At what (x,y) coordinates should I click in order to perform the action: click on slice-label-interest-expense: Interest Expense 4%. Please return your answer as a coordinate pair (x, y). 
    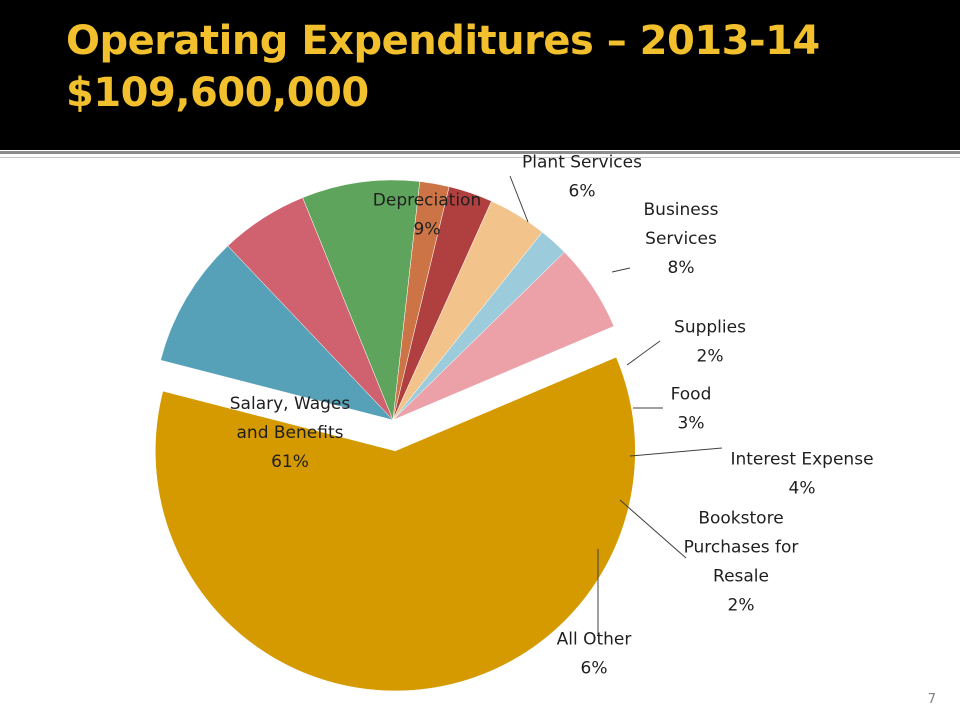
    Looking at the image, I should click on (801, 474).